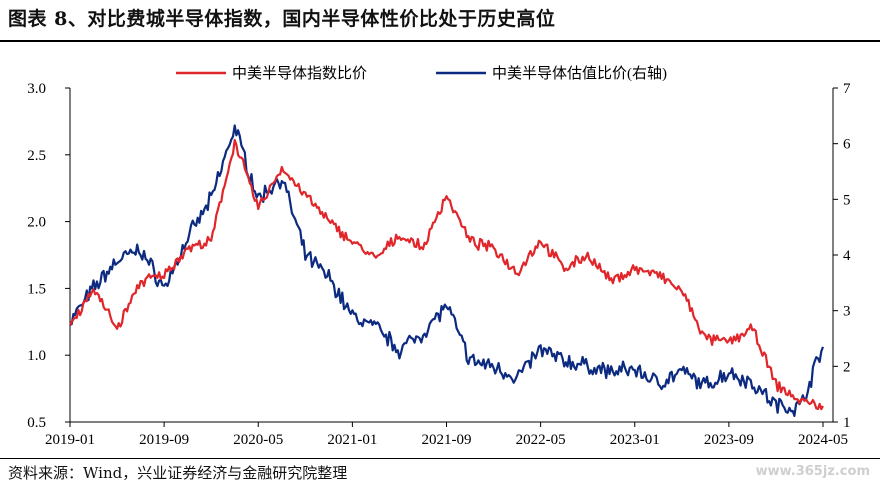 This screenshot has height=486, width=880. Describe the element at coordinates (178, 473) in the screenshot. I see `source-note: 资料来源：Wind，兴业证券经济与金融研究院整理` at that location.